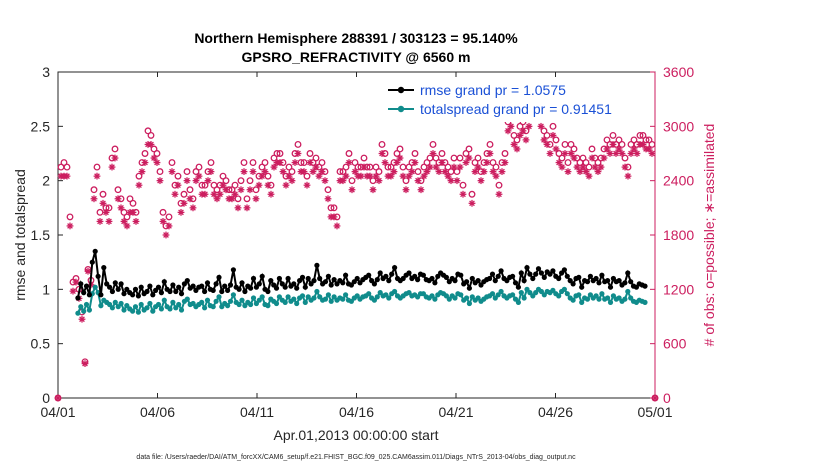 The height and width of the screenshot is (470, 830). I want to click on y-left-tick-label: 2.5, so click(41, 126).